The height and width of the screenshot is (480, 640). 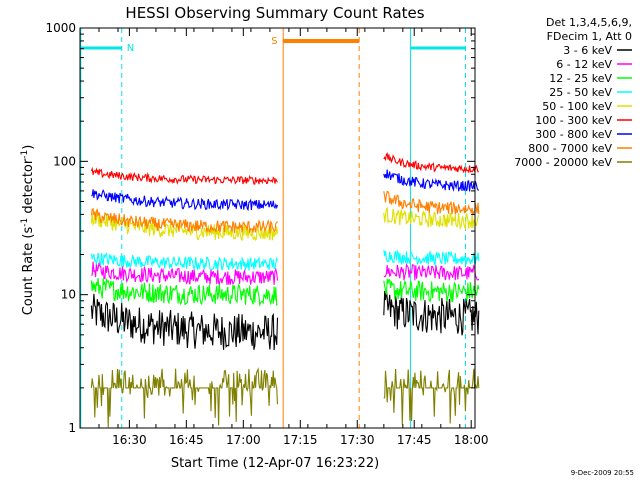 I want to click on legend-label-800-7000-kev: 800 - 7000 keV, so click(x=570, y=148).